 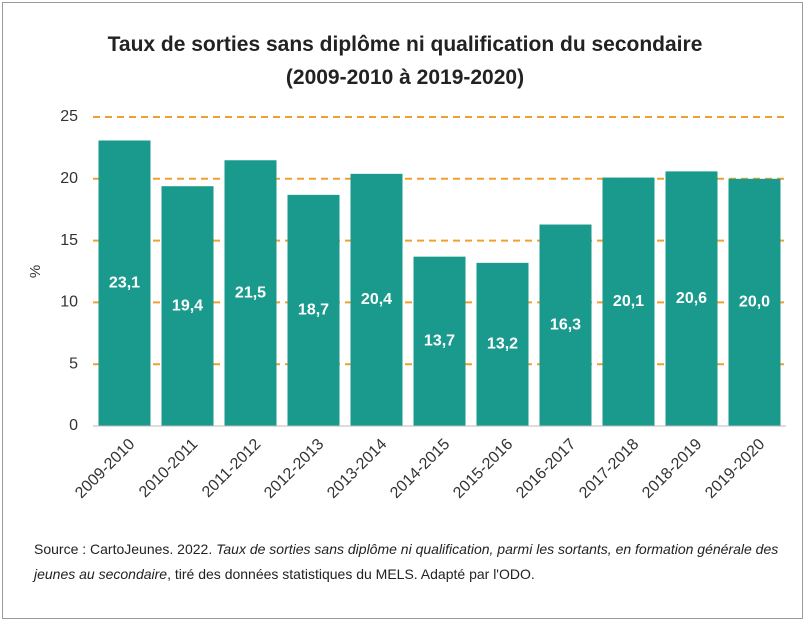 What do you see at coordinates (231, 468) in the screenshot?
I see `x-tick-label: 2011-2012` at bounding box center [231, 468].